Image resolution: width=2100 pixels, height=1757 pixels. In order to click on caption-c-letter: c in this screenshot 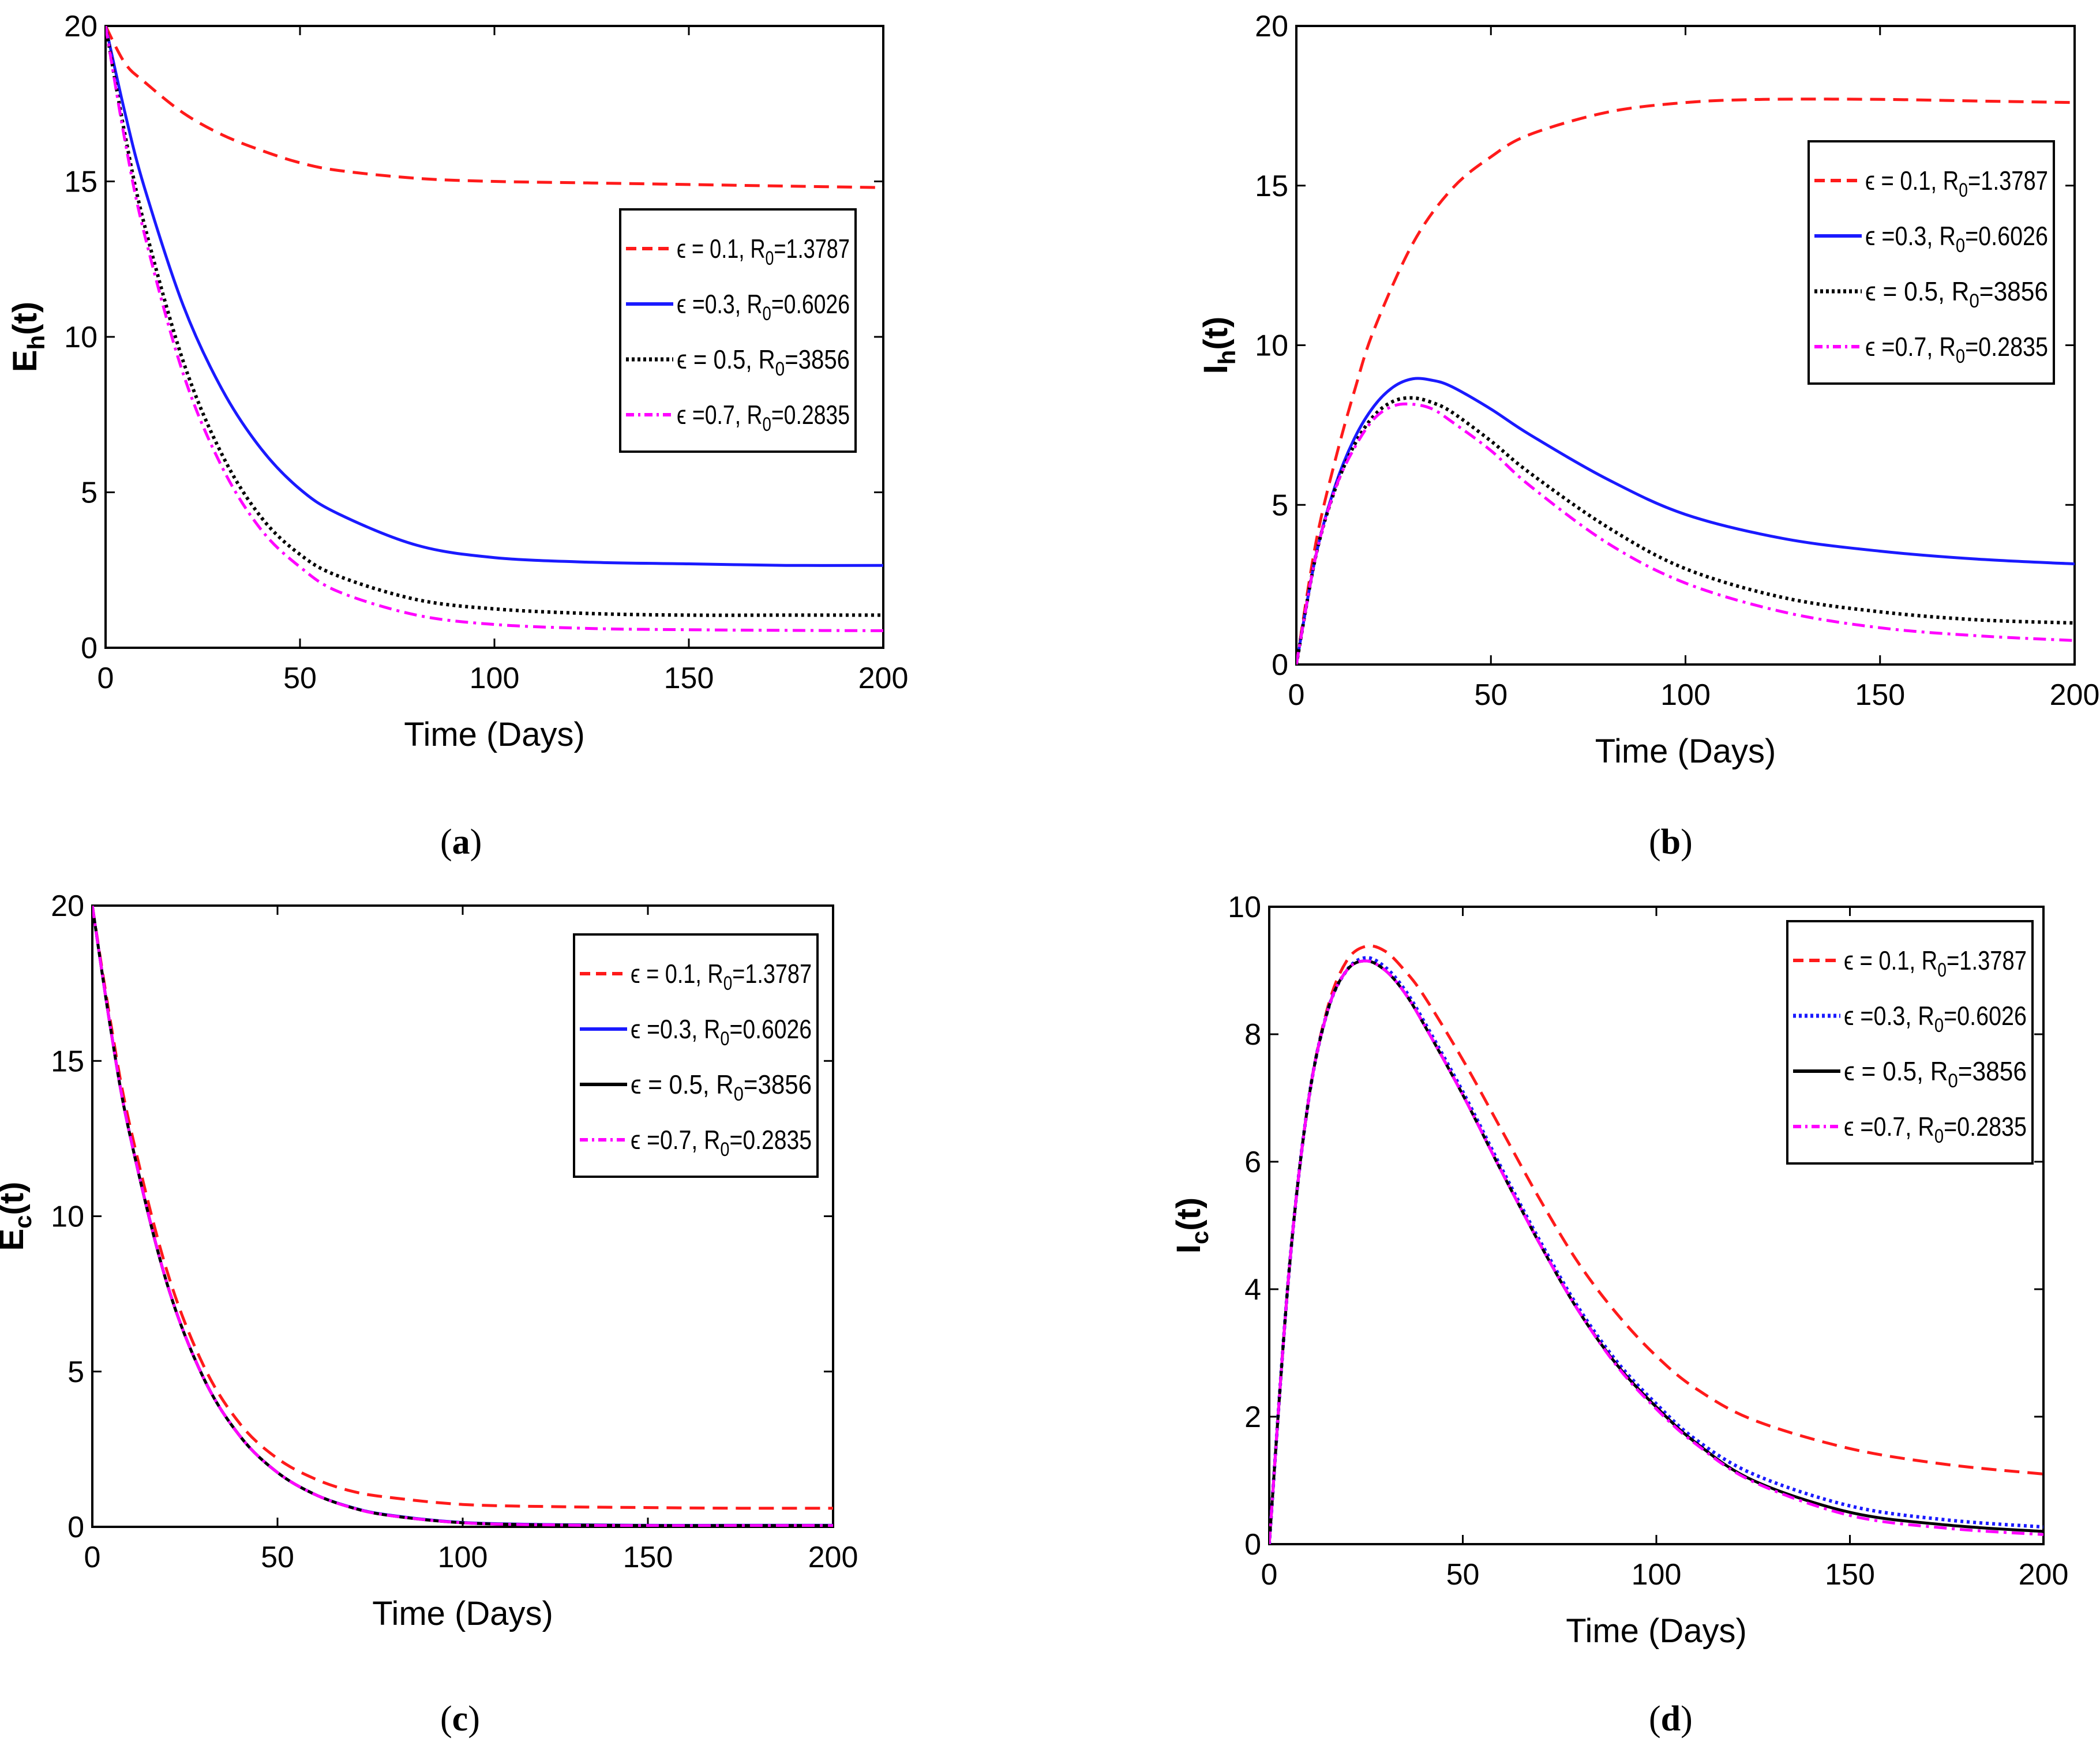, I will do `click(460, 1719)`.